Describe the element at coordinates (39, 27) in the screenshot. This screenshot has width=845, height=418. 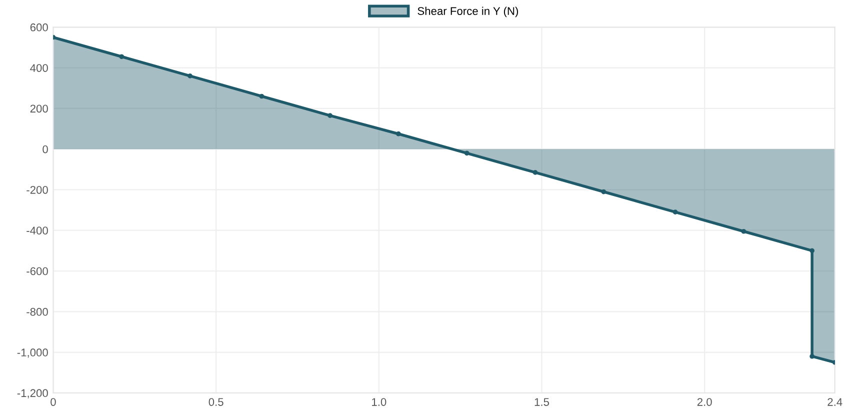
I see `y-tick-label: 600` at that location.